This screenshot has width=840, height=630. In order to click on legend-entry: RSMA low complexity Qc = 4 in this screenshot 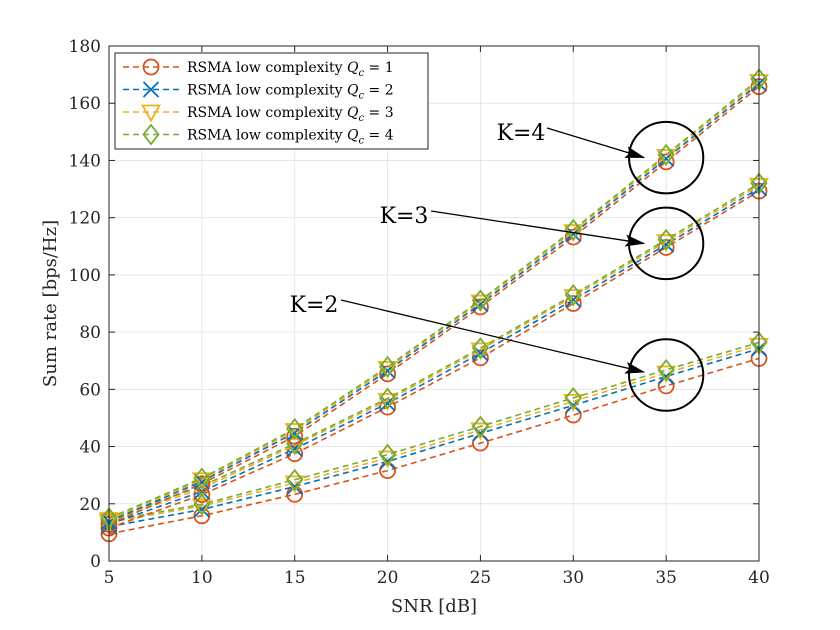, I will do `click(258, 135)`.